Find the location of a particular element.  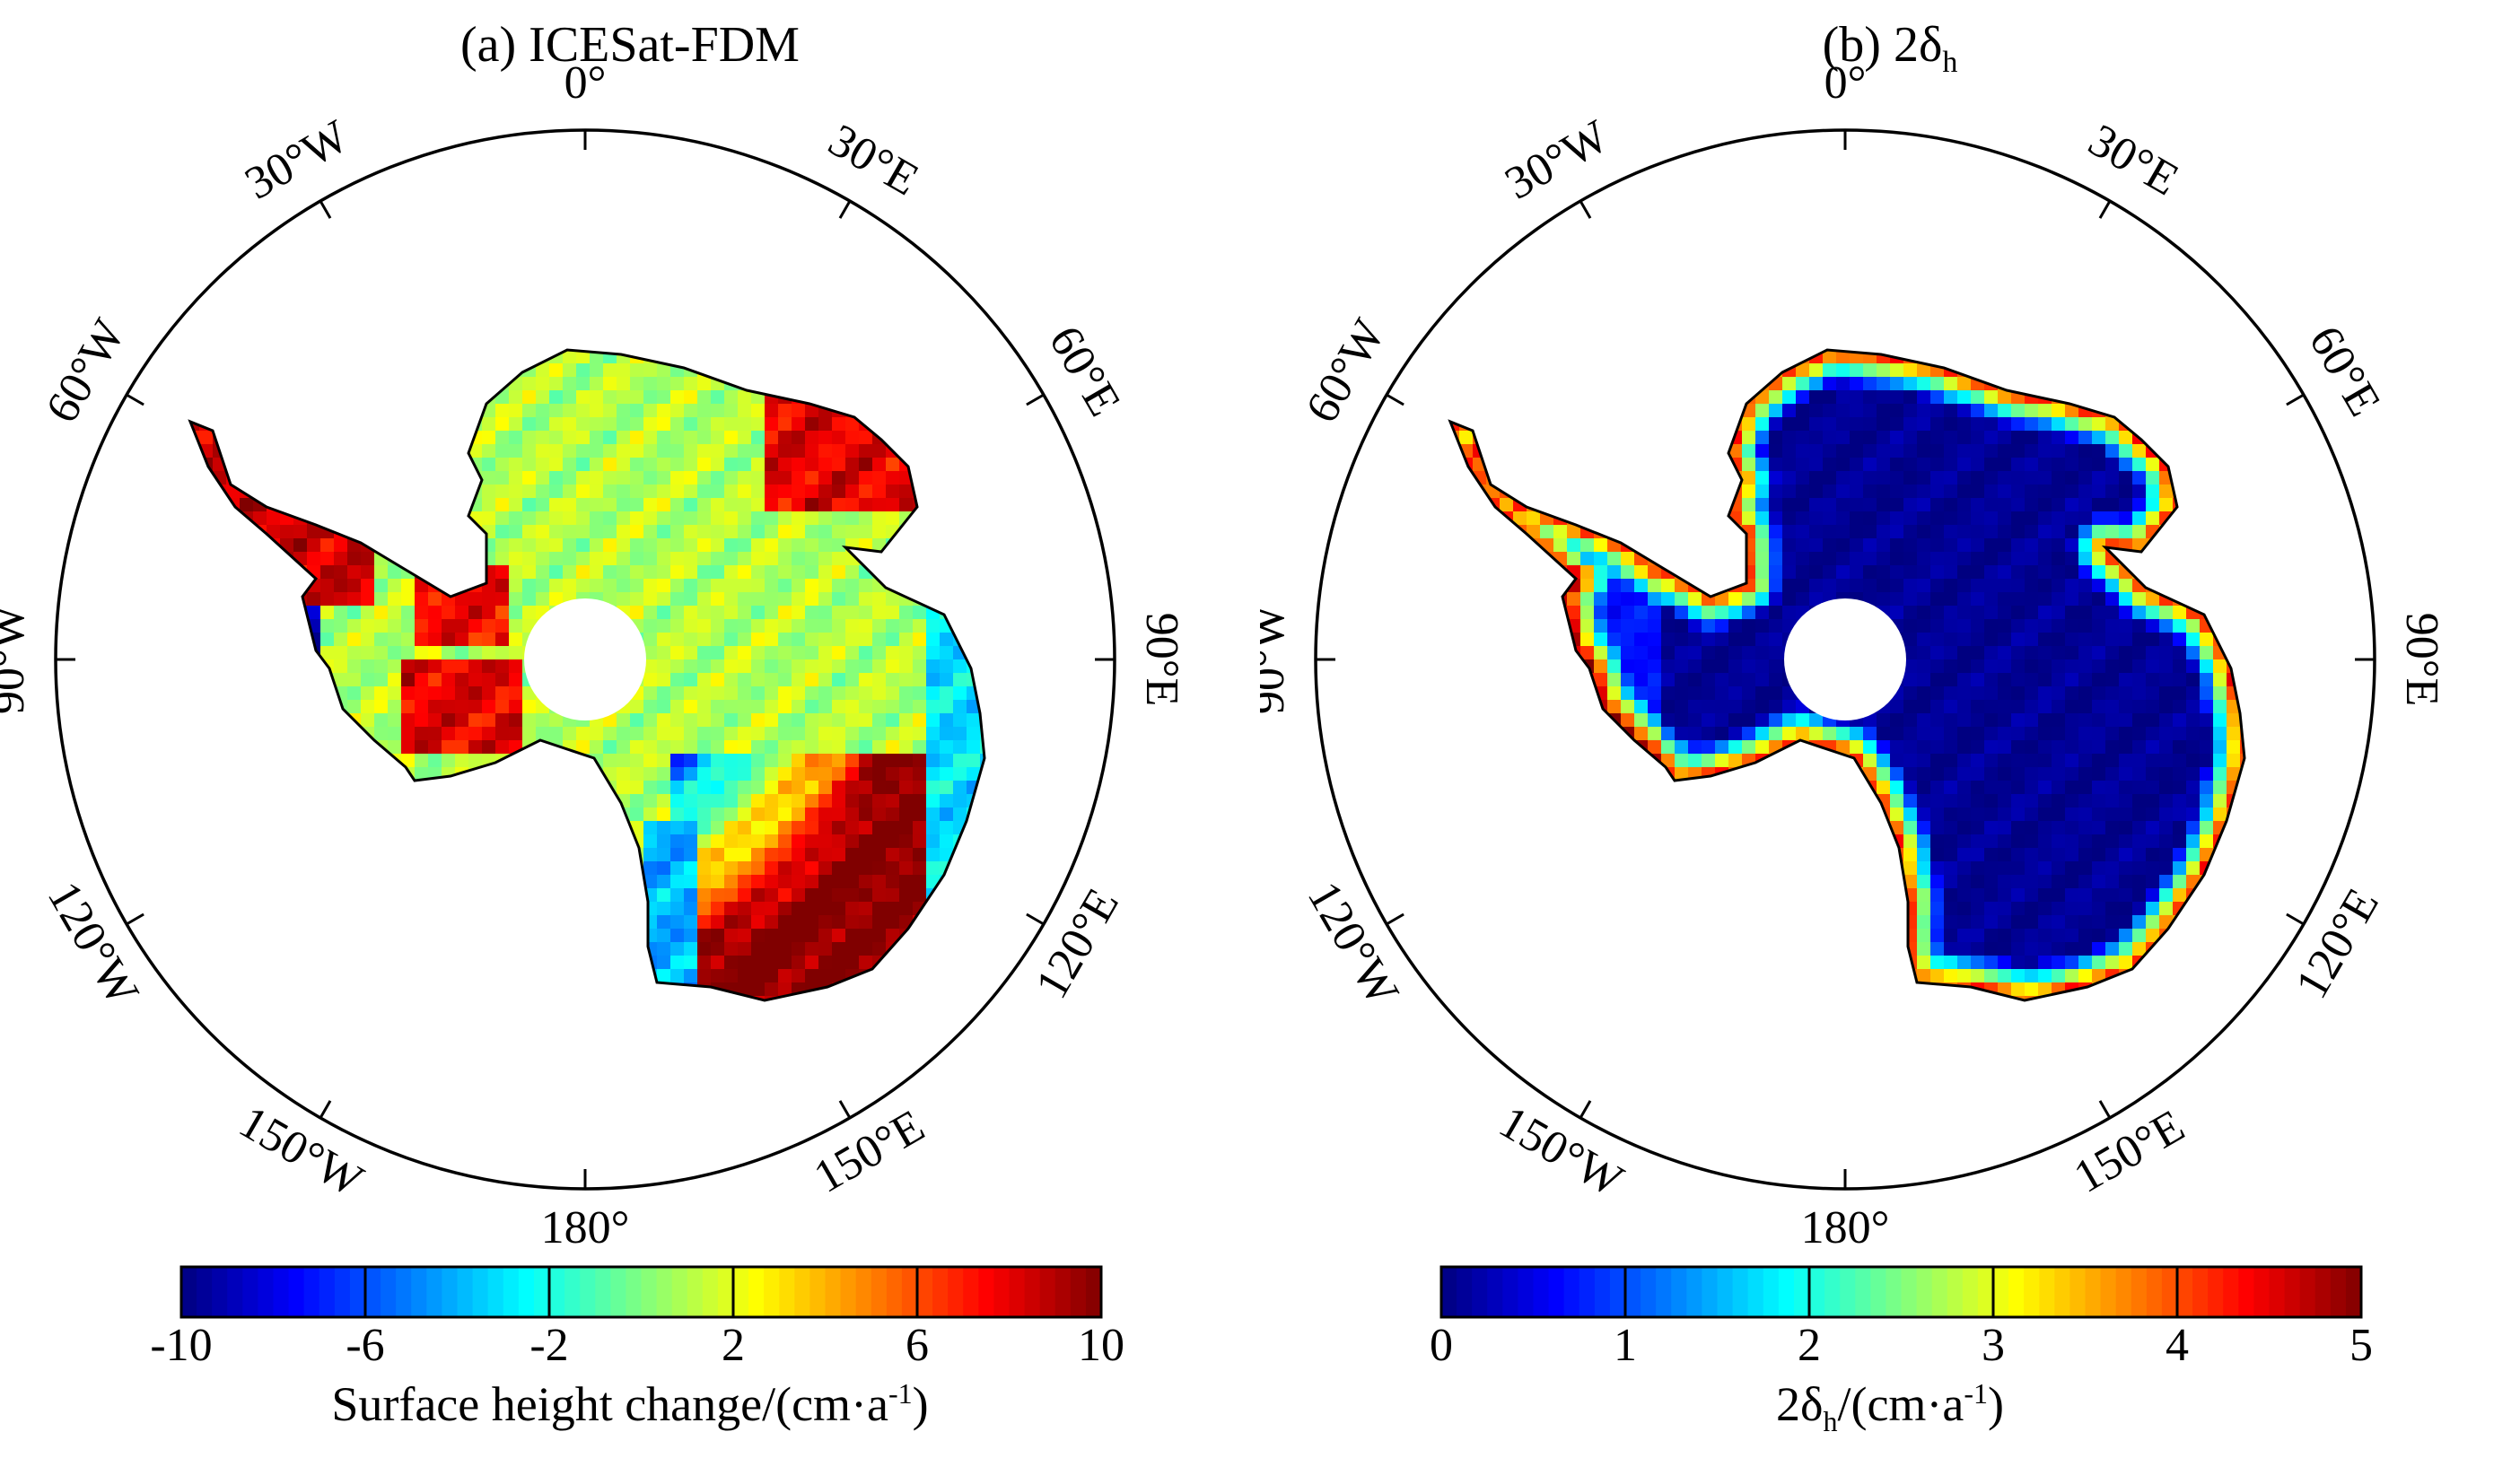

colorbar-tick-label: 10 is located at coordinates (1101, 1345).